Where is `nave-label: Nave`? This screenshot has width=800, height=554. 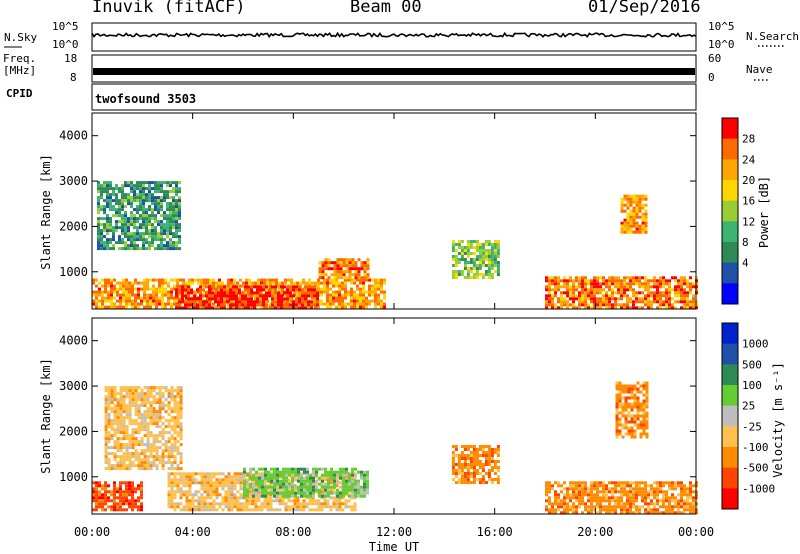
nave-label: Nave is located at coordinates (759, 69).